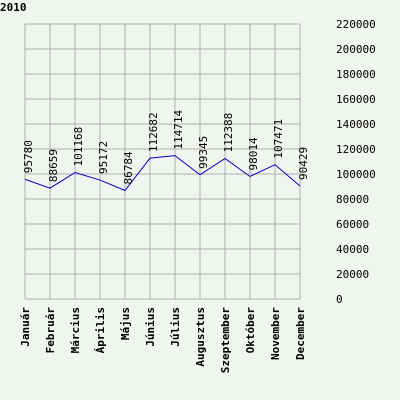  What do you see at coordinates (356, 24) in the screenshot?
I see `y-tick-label: 220000` at bounding box center [356, 24].